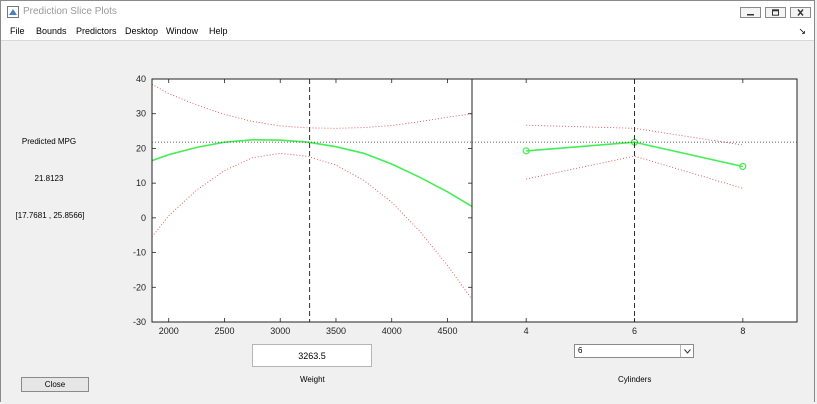 The image size is (817, 404). I want to click on prediction-interval: [17.7681 , 25.8566], so click(50, 215).